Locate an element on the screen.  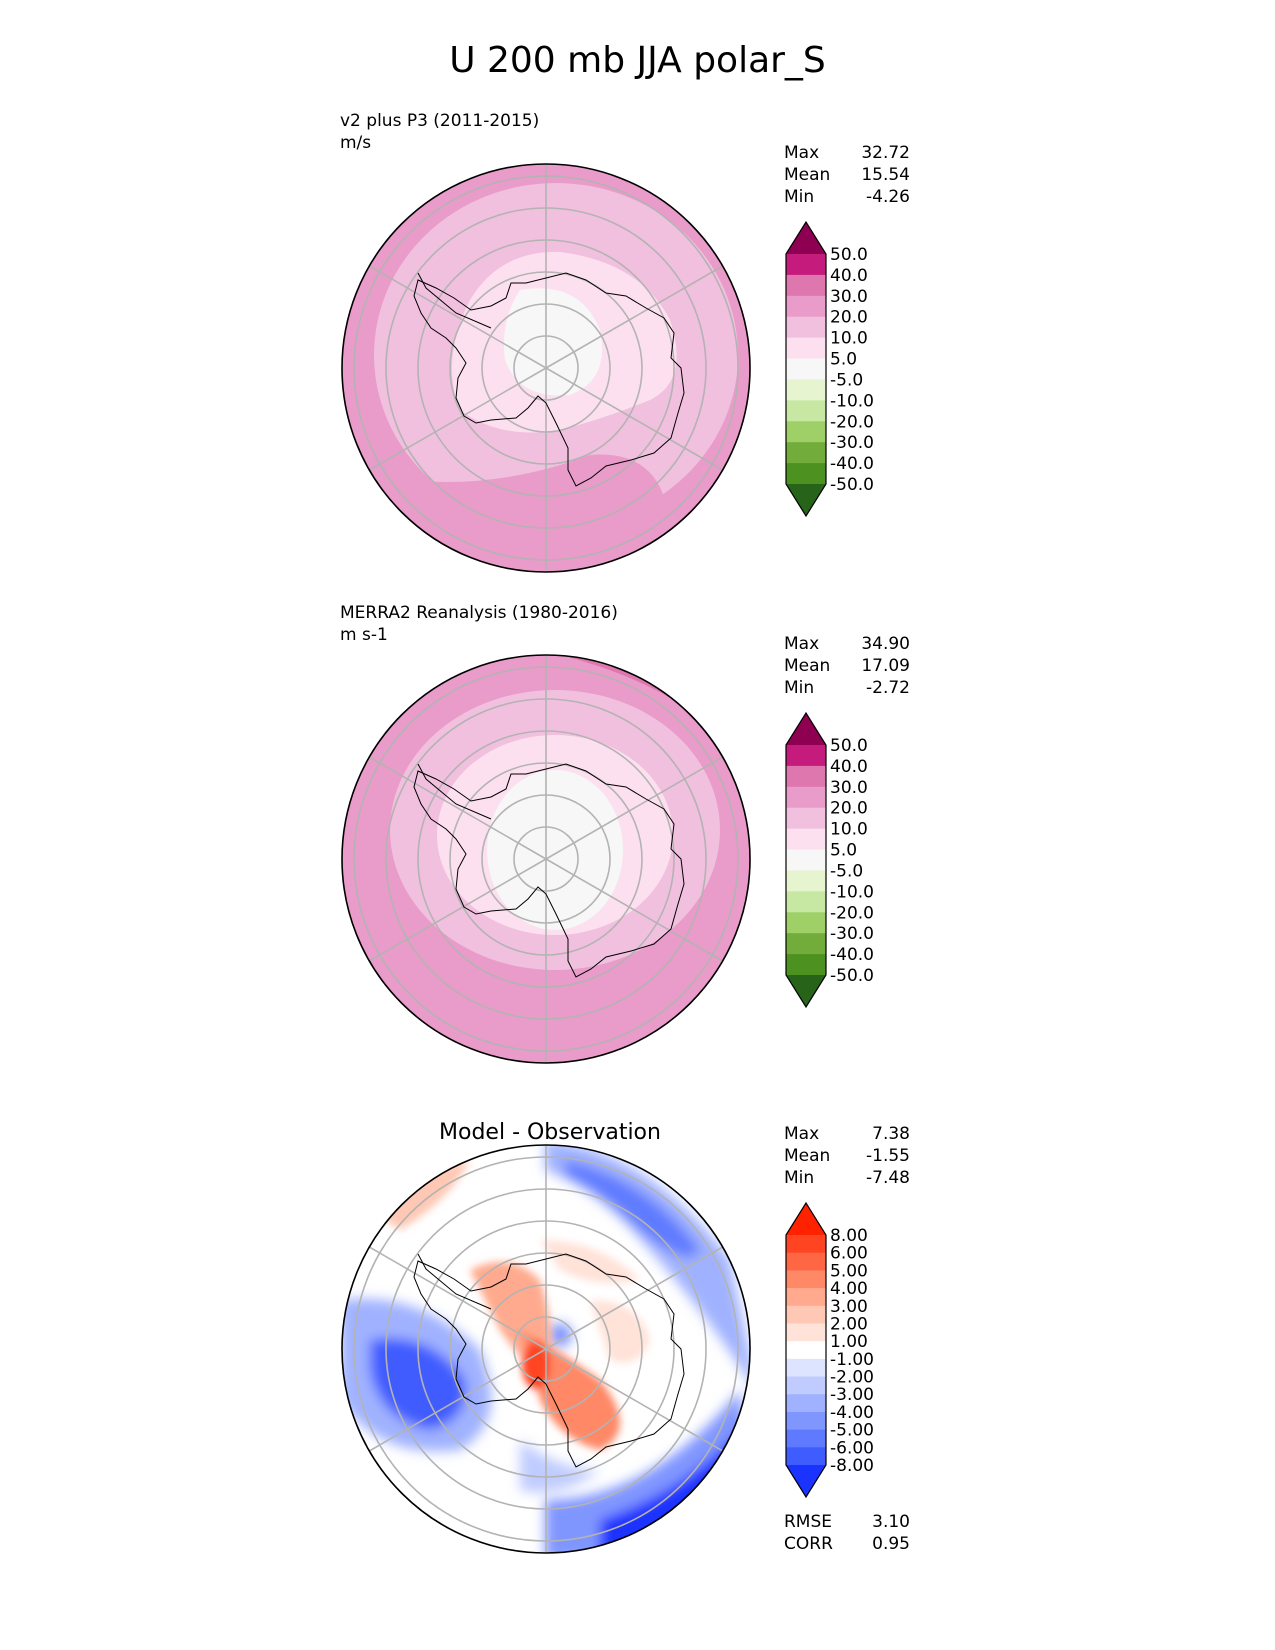
panel-test-stats: Max 32.72 Mean 15.54 Min -4.26 is located at coordinates (847, 175).